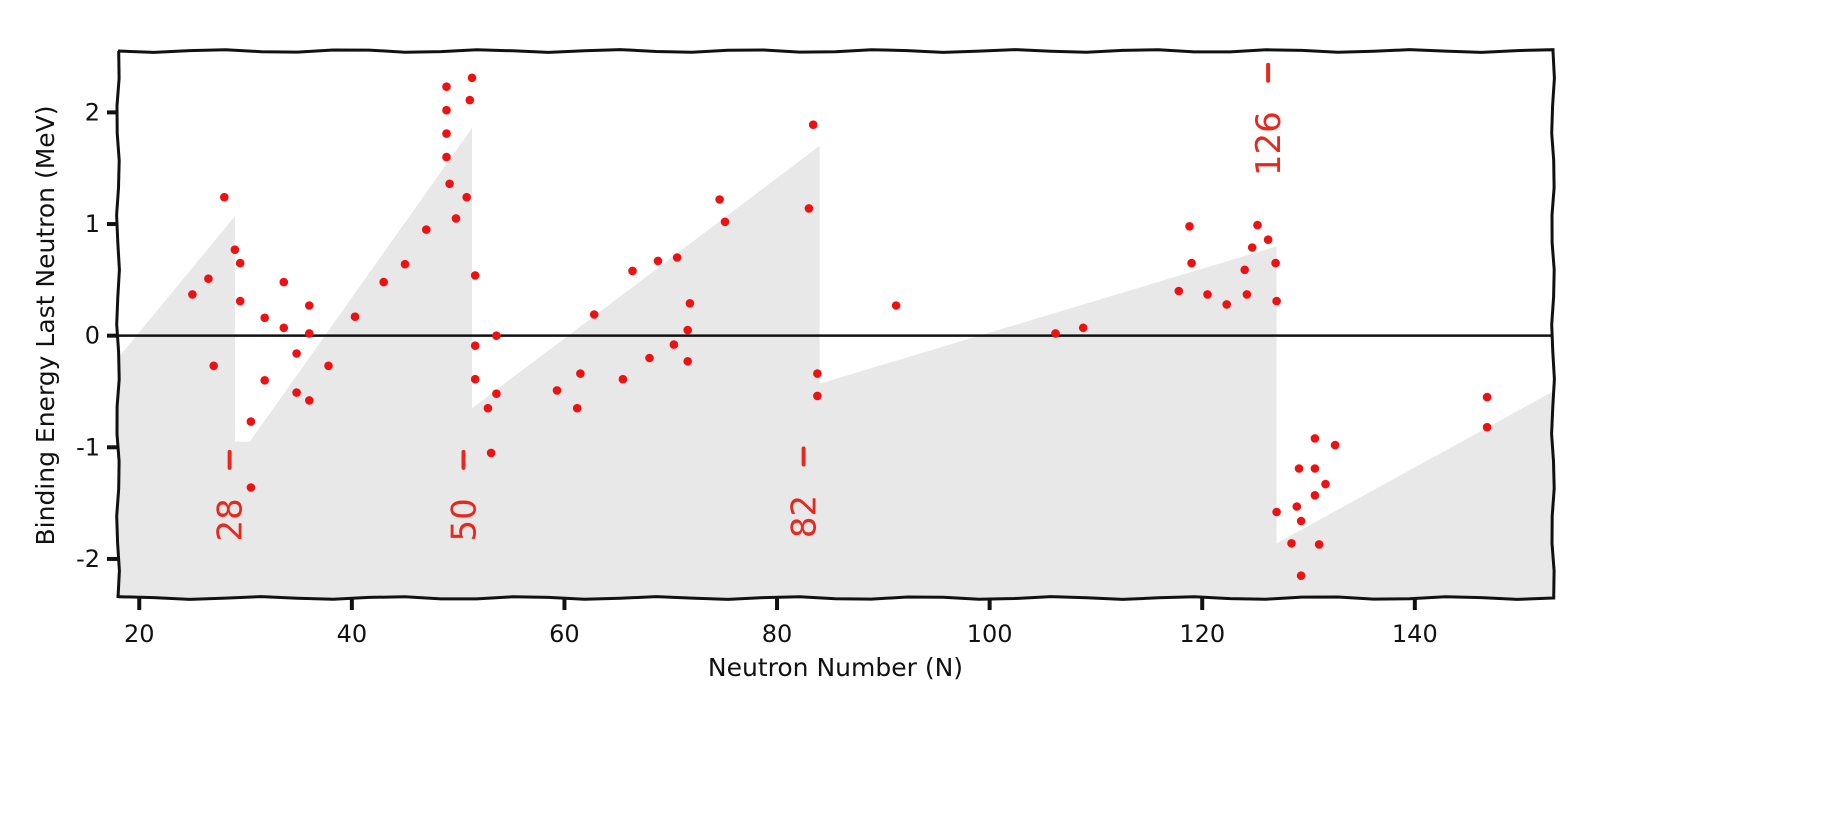 The width and height of the screenshot is (1824, 814). What do you see at coordinates (564, 634) in the screenshot?
I see `x-tick-label: 60` at bounding box center [564, 634].